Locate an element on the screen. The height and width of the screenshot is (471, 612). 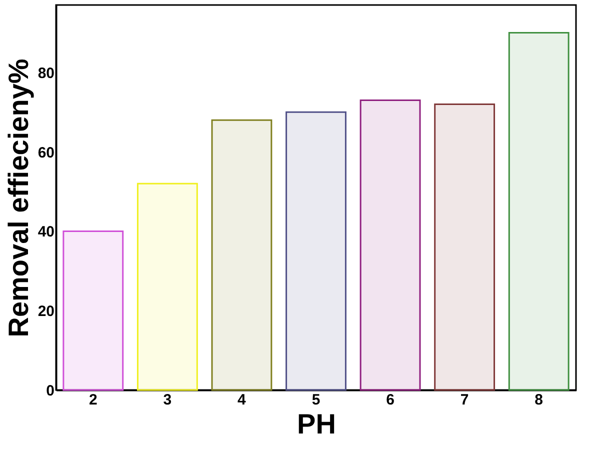
x-axis-title: PH is located at coordinates (316, 424).